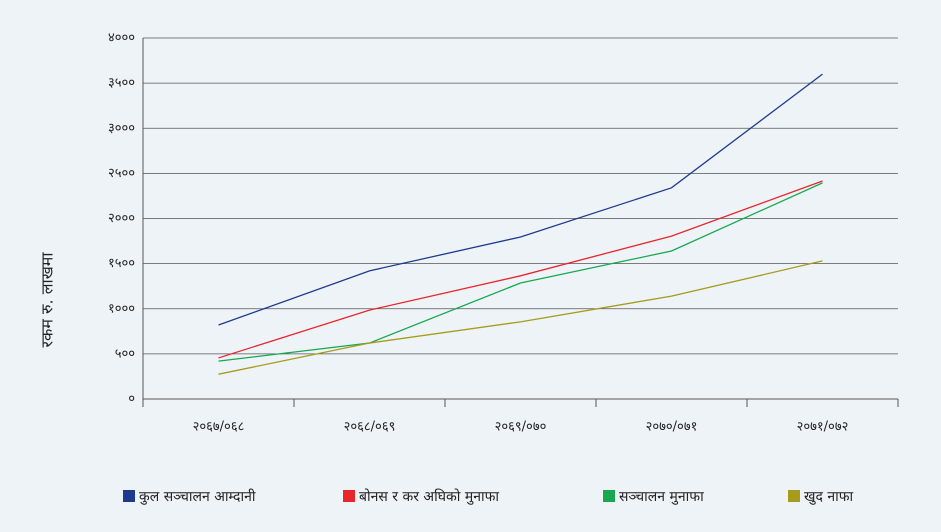 Image resolution: width=941 pixels, height=532 pixels. I want to click on y-tick-label: ०, so click(131, 399).